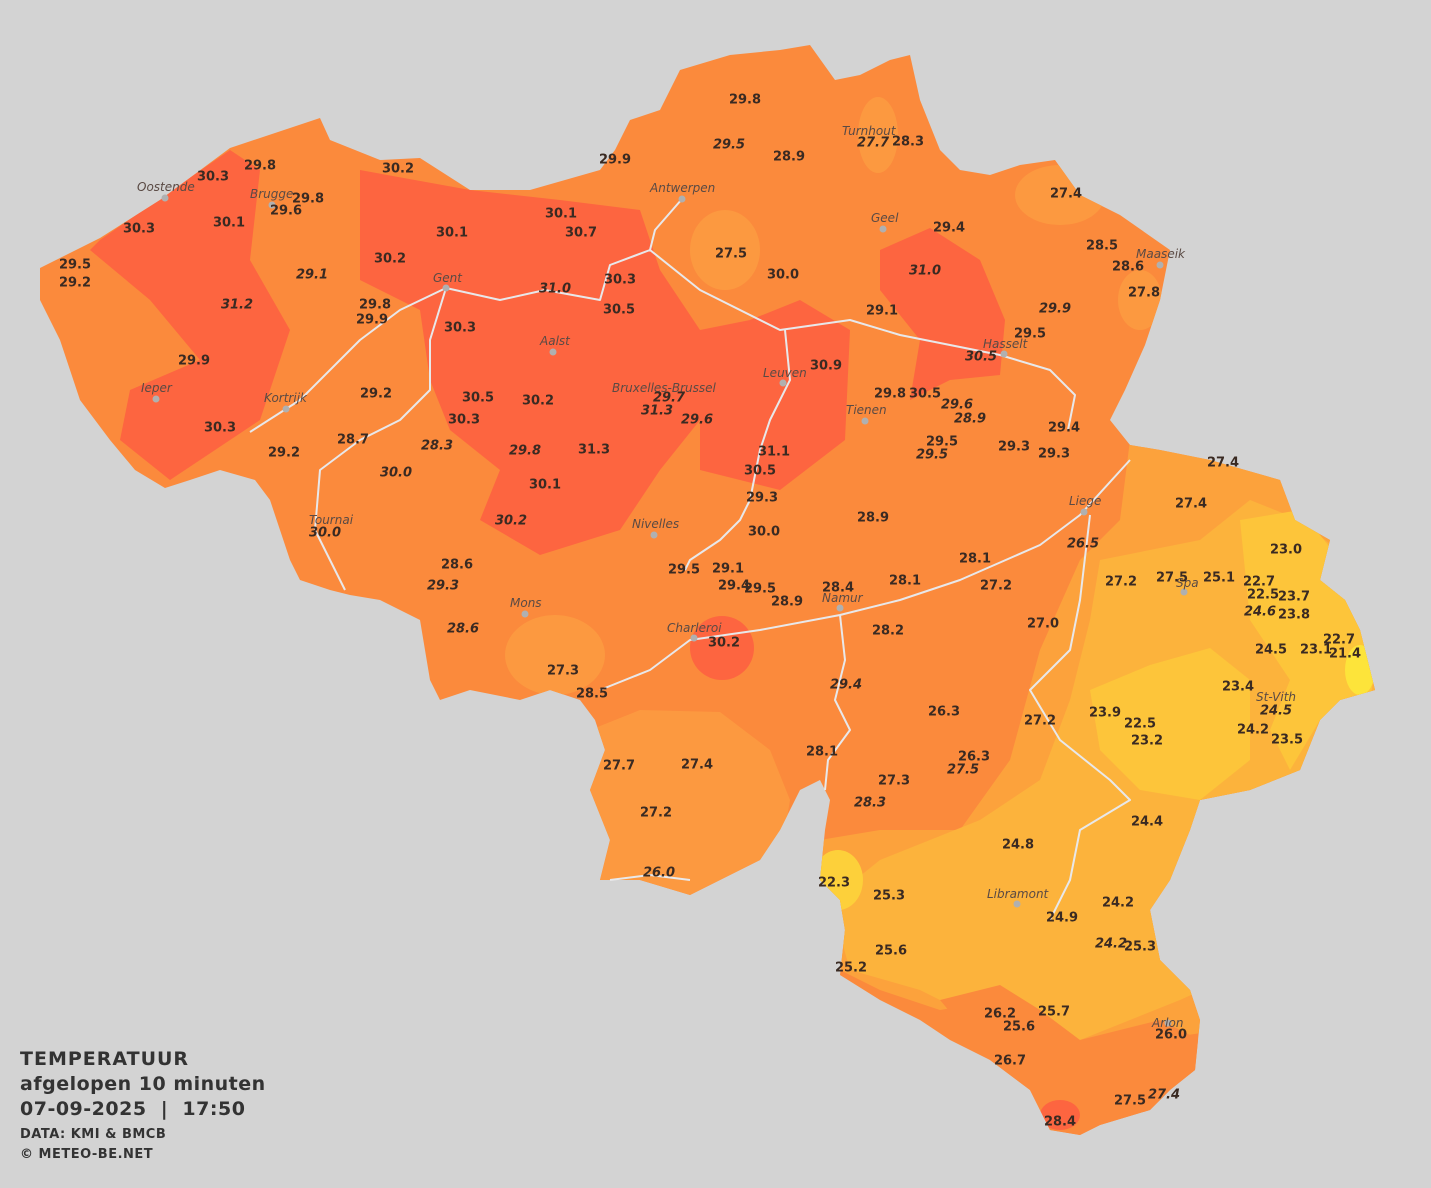 The width and height of the screenshot is (1431, 1188). I want to click on temperature-reading: 24.5, so click(1276, 711).